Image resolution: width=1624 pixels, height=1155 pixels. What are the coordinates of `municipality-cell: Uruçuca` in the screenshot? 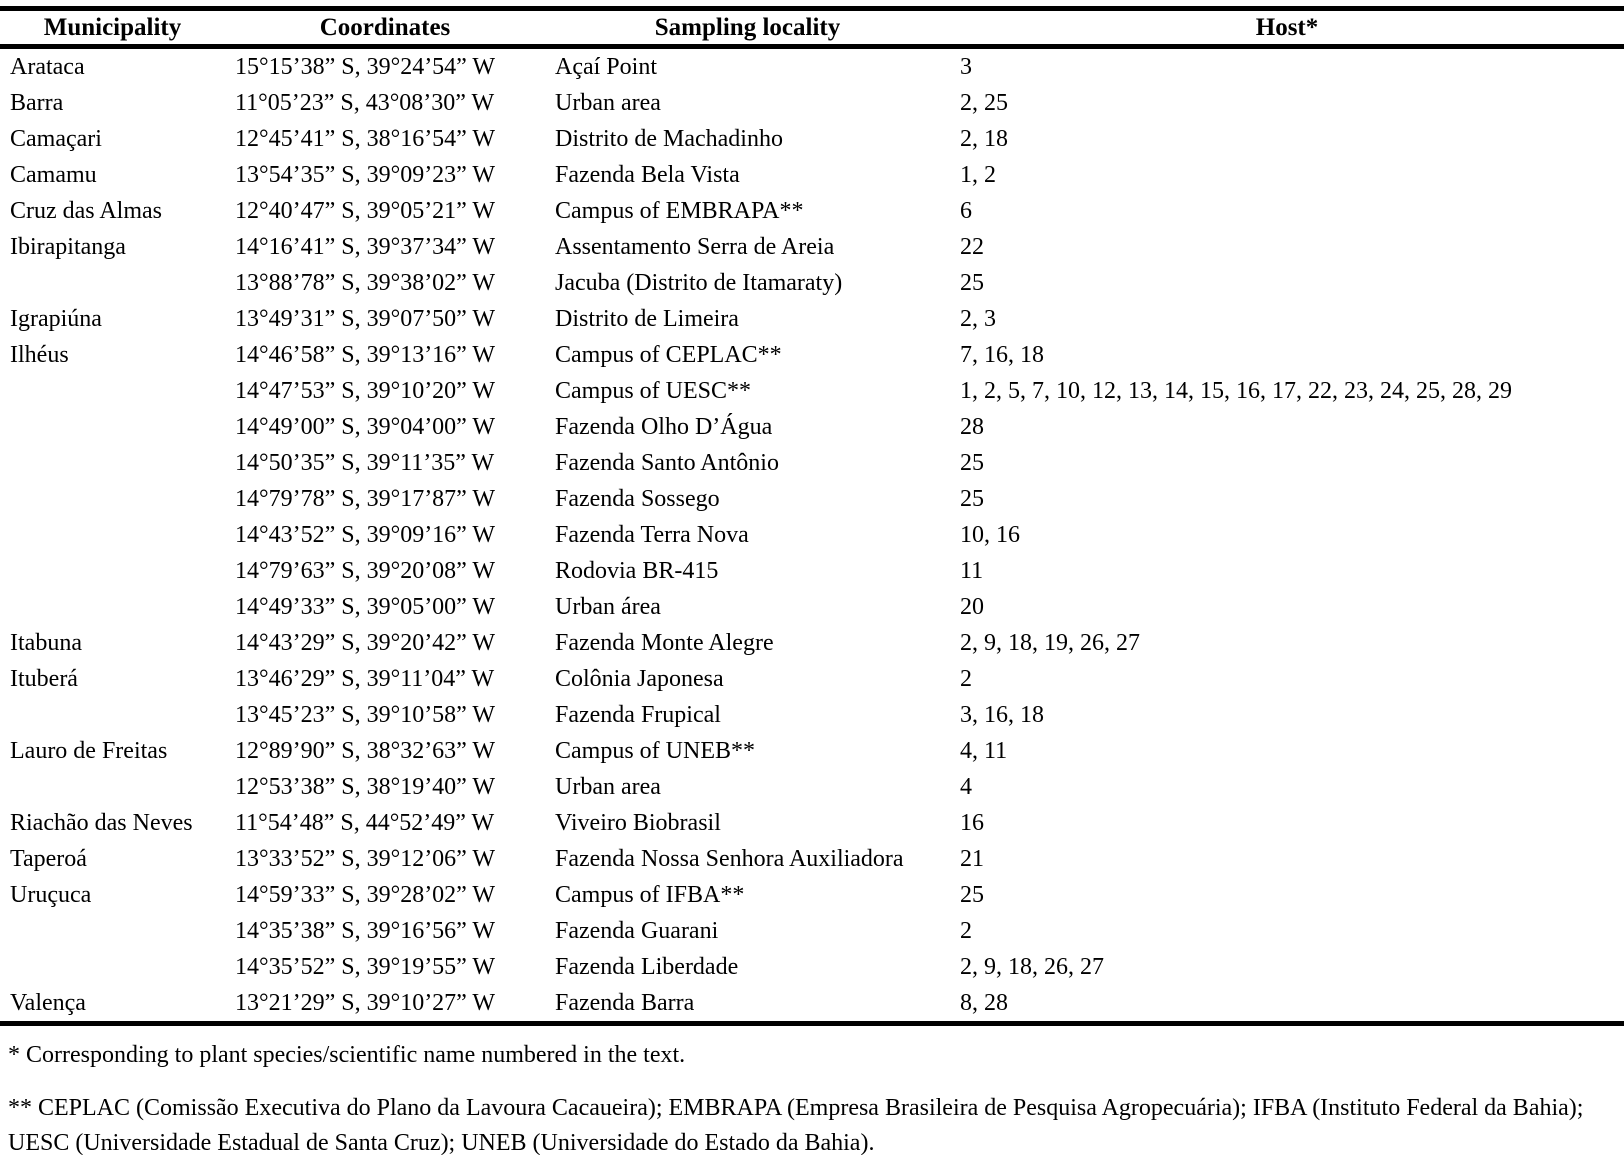 It's located at (51, 894).